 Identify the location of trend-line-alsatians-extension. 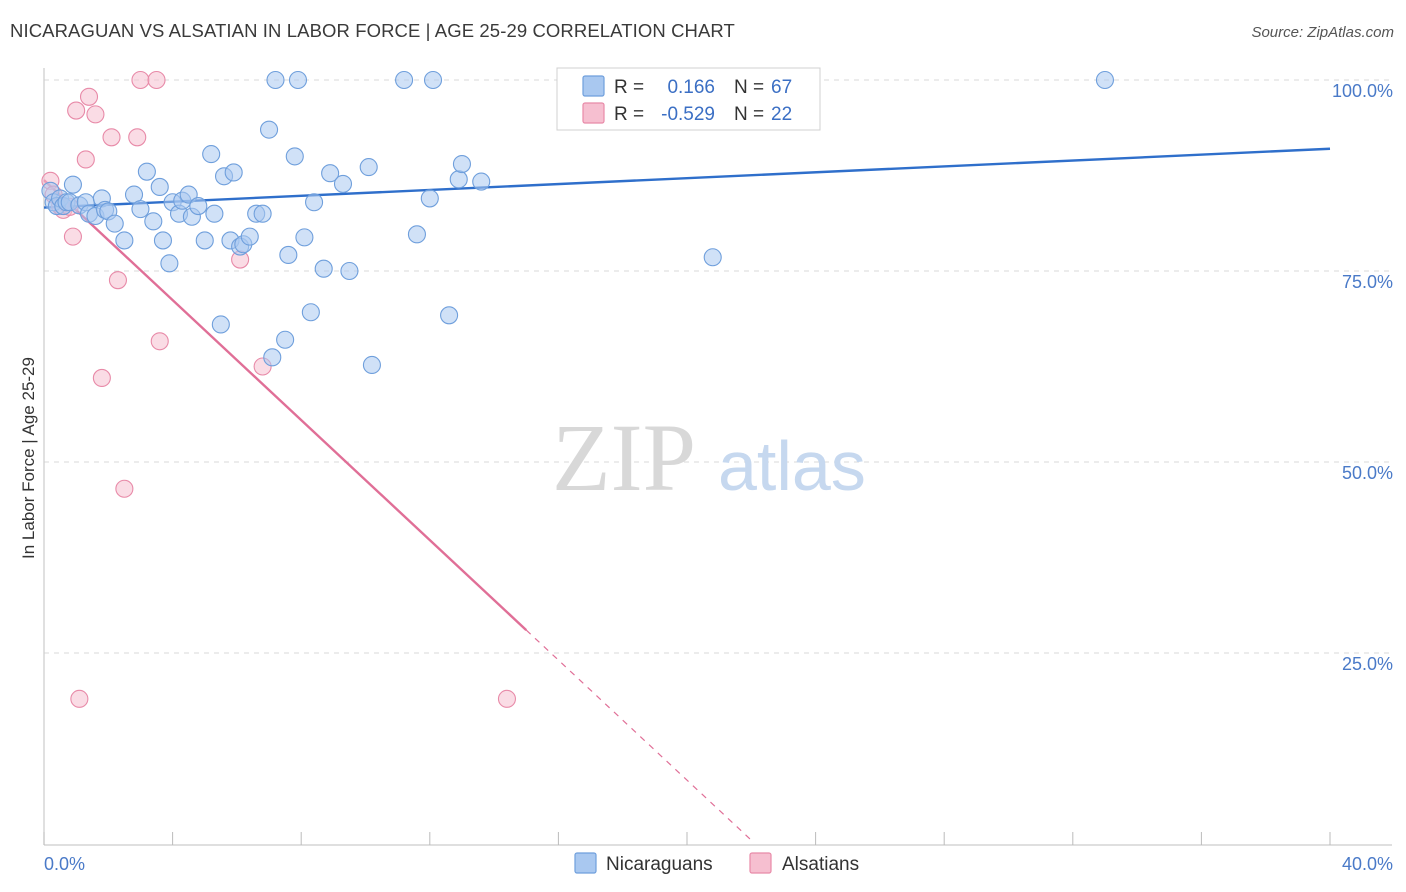
(638, 735).